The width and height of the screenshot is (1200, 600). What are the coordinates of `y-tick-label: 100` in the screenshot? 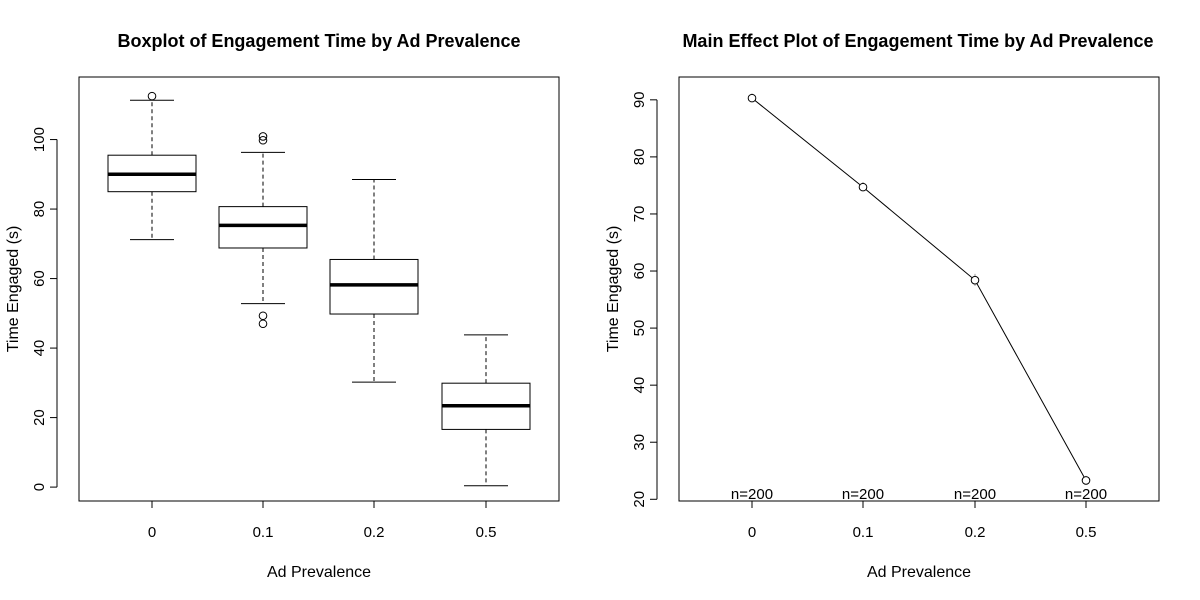 It's located at (39, 139).